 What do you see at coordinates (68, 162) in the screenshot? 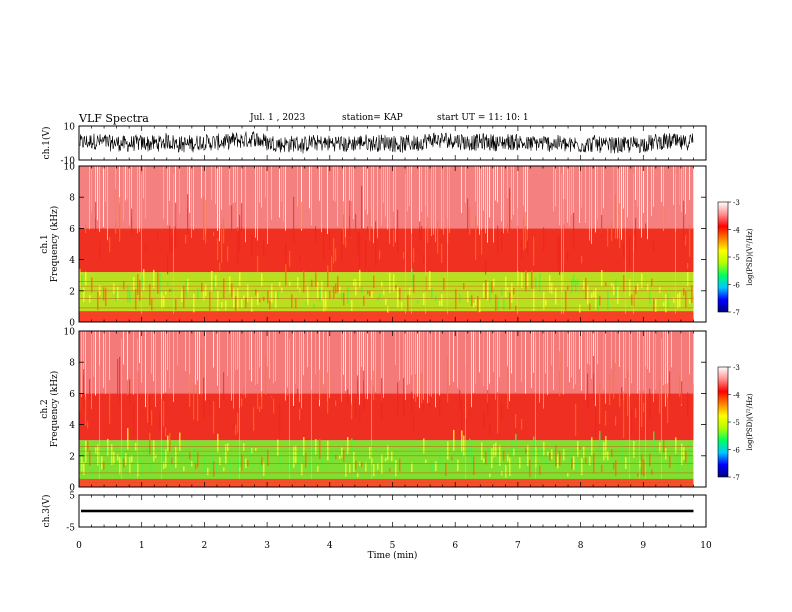
I see `y-tick-label: -10` at bounding box center [68, 162].